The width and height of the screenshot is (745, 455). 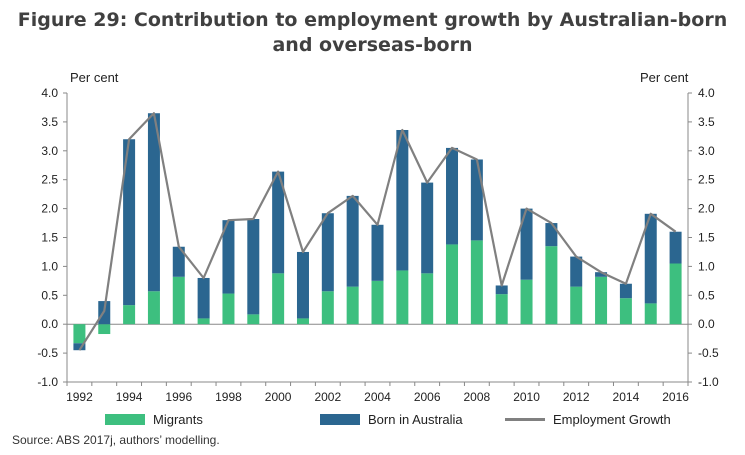 I want to click on chart-title-line-2: and overseas-born, so click(x=372, y=45).